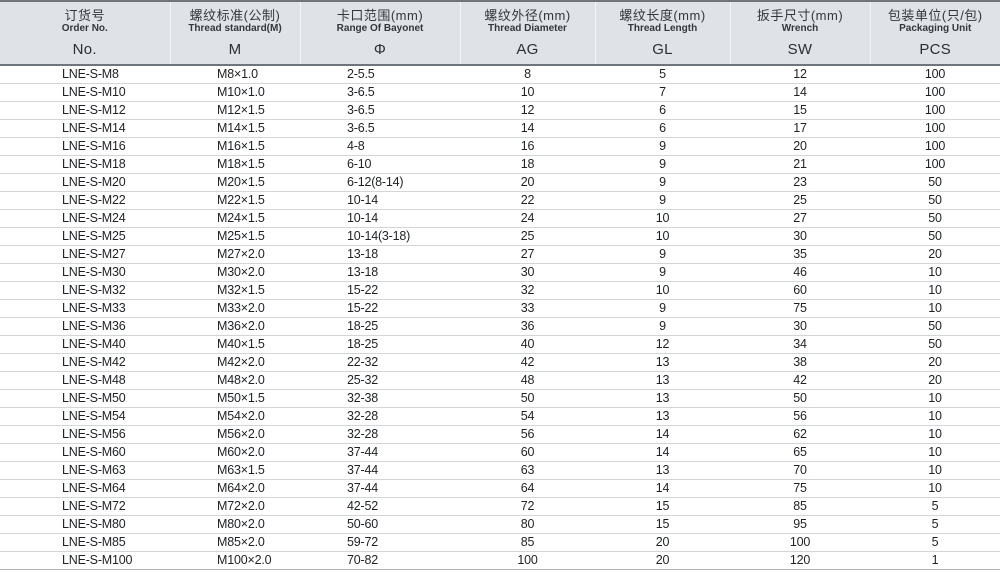 Image resolution: width=1000 pixels, height=572 pixels. I want to click on table-row: LNE-S-M72 M72×2.0 42-52 72 15 85 5, so click(500, 506).